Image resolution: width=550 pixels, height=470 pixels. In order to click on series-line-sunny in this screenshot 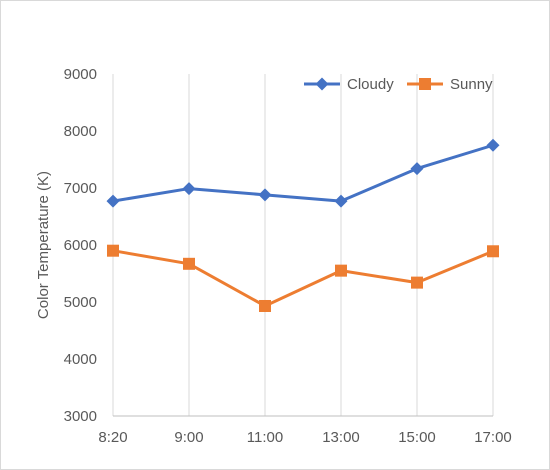, I will do `click(303, 278)`.